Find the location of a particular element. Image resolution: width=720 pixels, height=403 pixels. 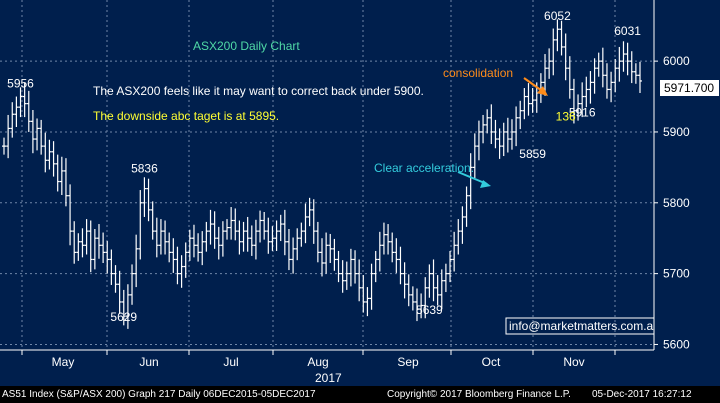

pivot-label: 6031 is located at coordinates (627, 31).